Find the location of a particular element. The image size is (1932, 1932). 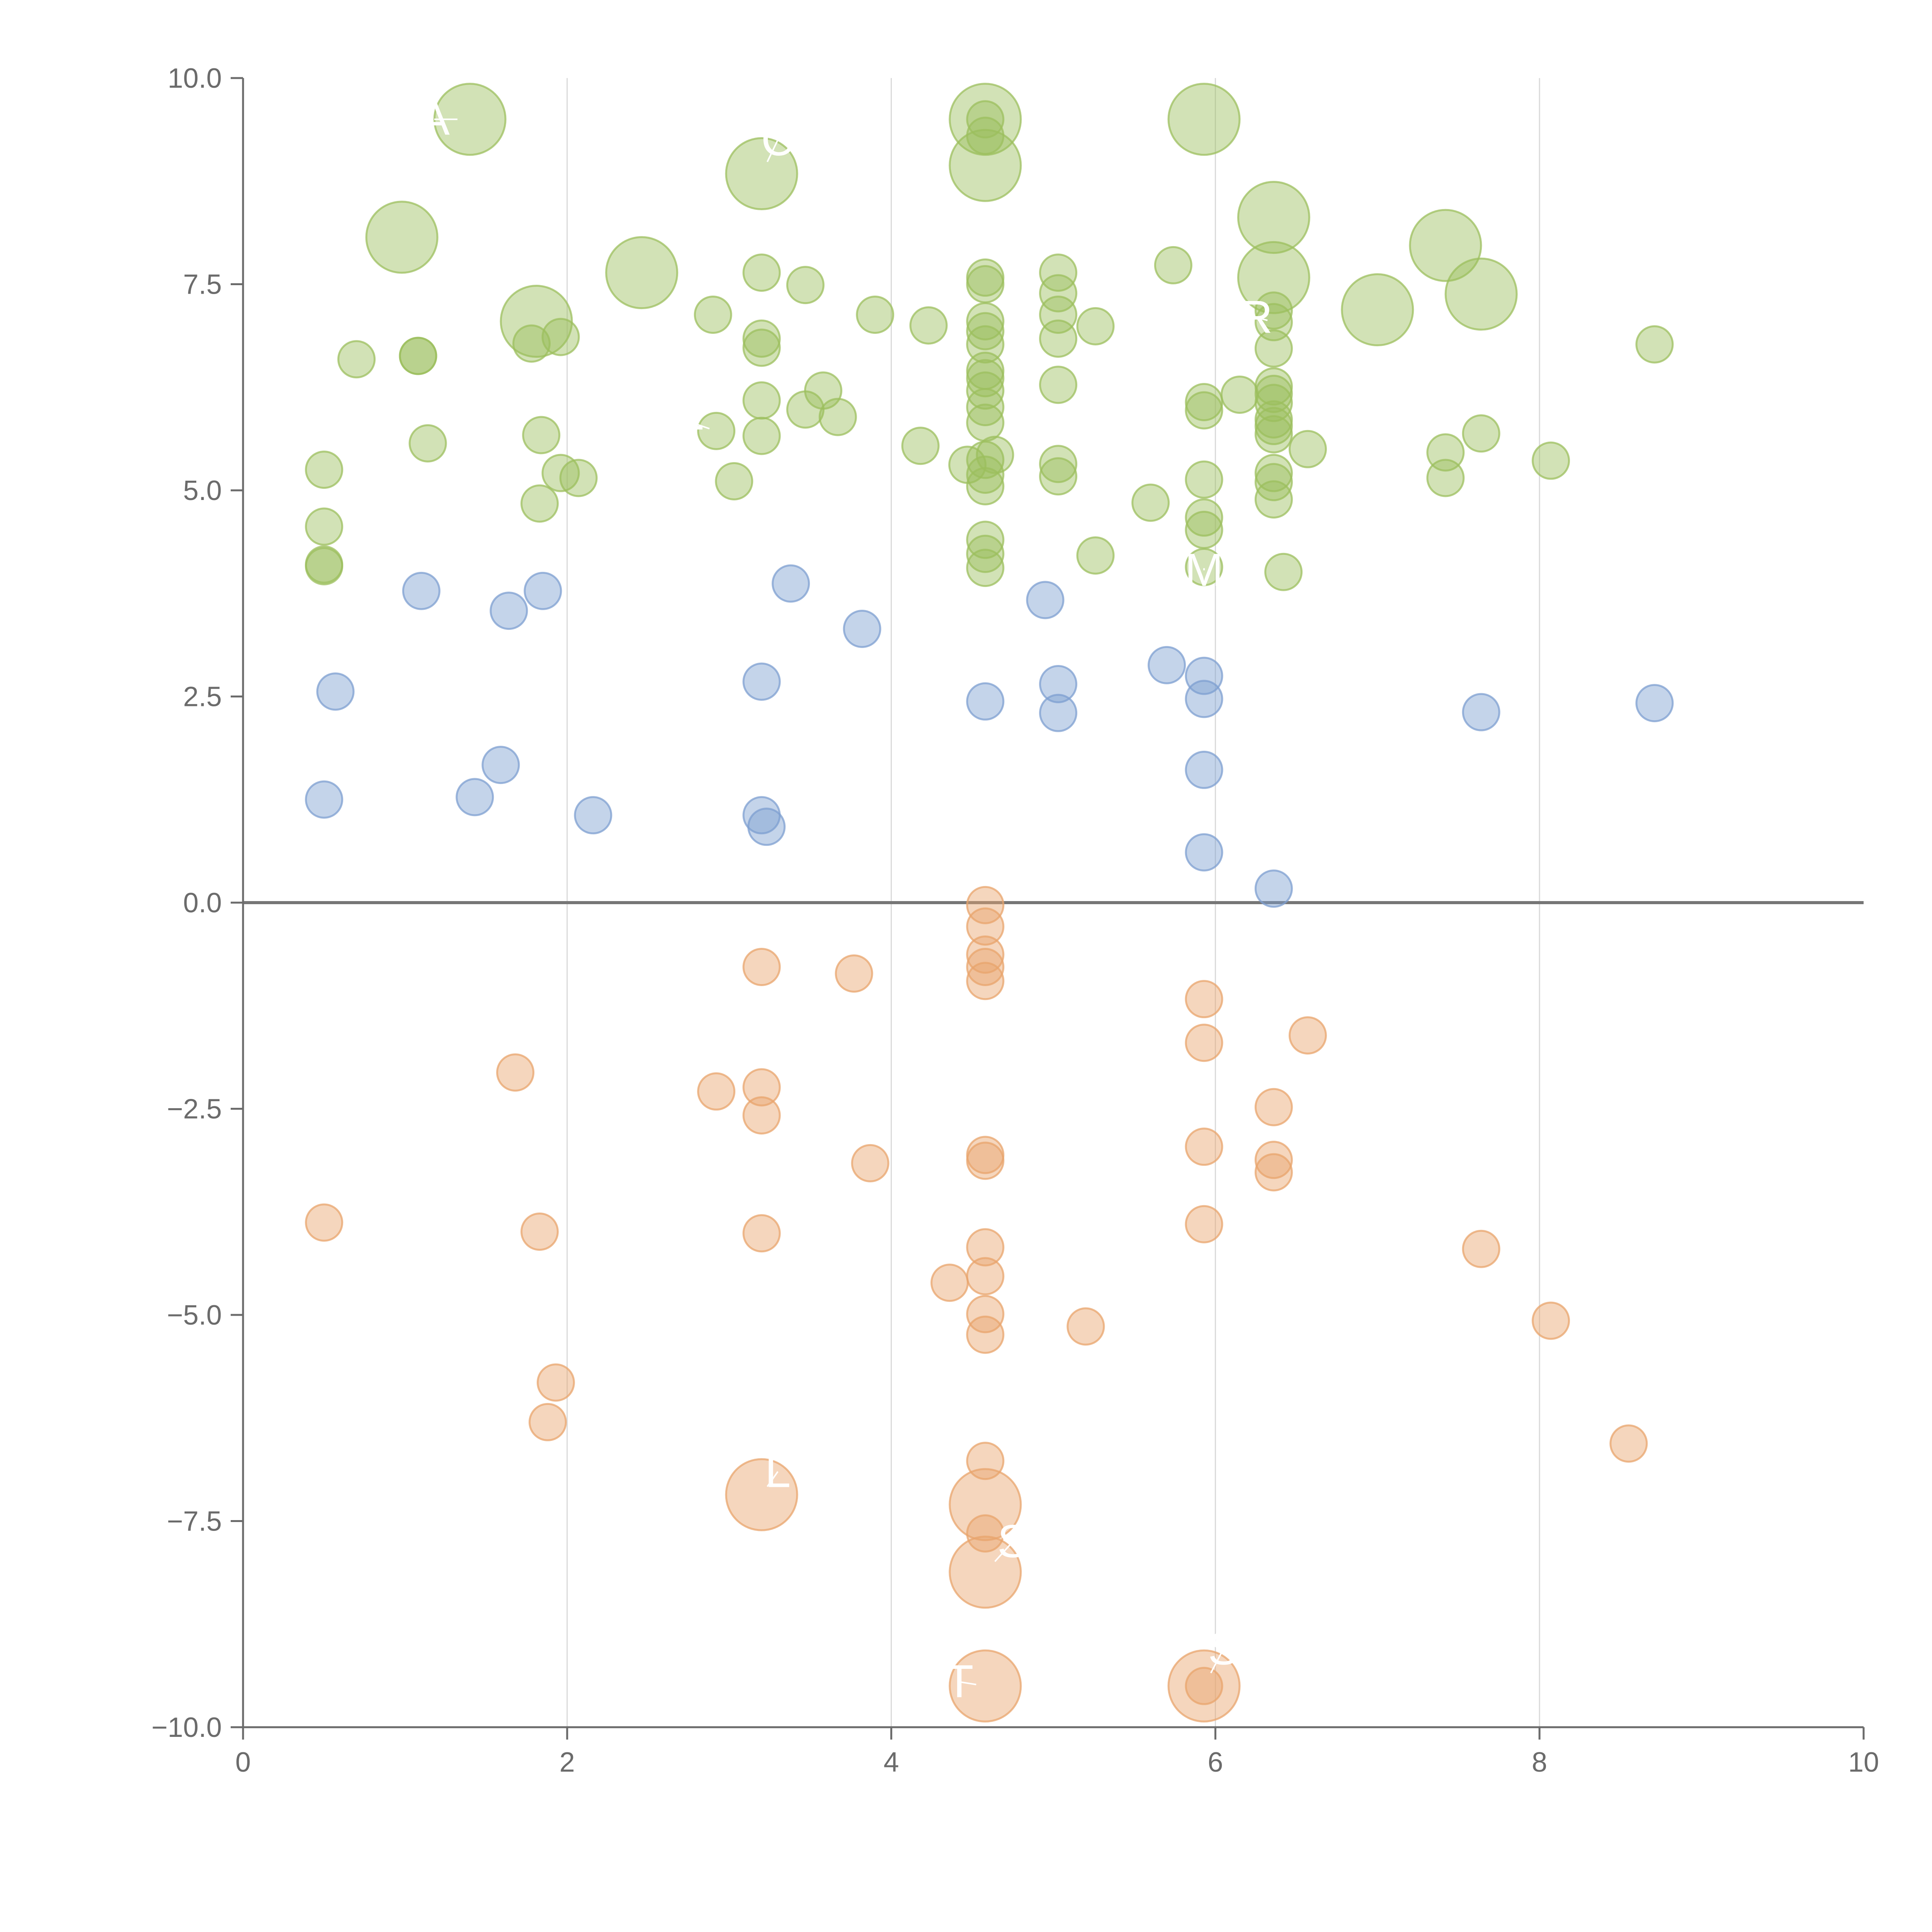

y-tick-label-0: −10.0 is located at coordinates (186, 1728).